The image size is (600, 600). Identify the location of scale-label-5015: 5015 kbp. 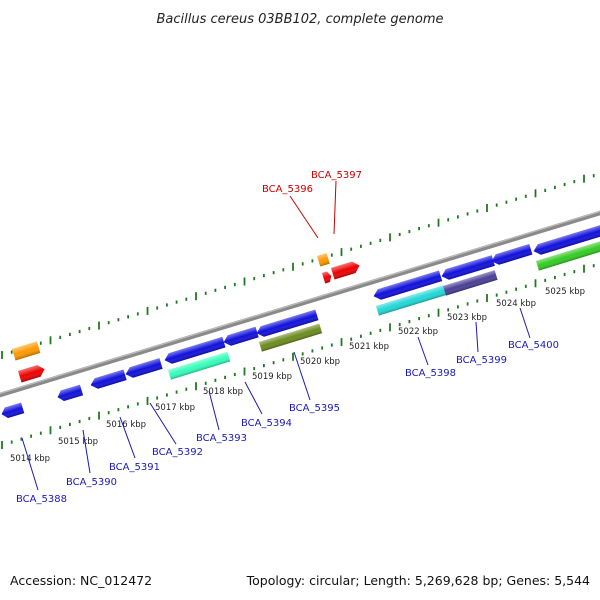
(78, 442).